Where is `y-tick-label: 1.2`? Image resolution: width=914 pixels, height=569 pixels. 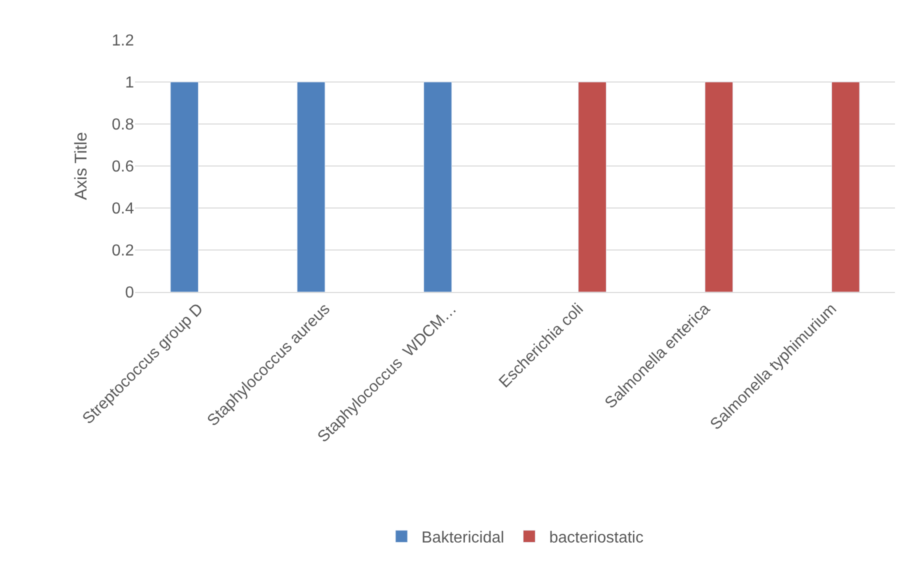
y-tick-label: 1.2 is located at coordinates (123, 41).